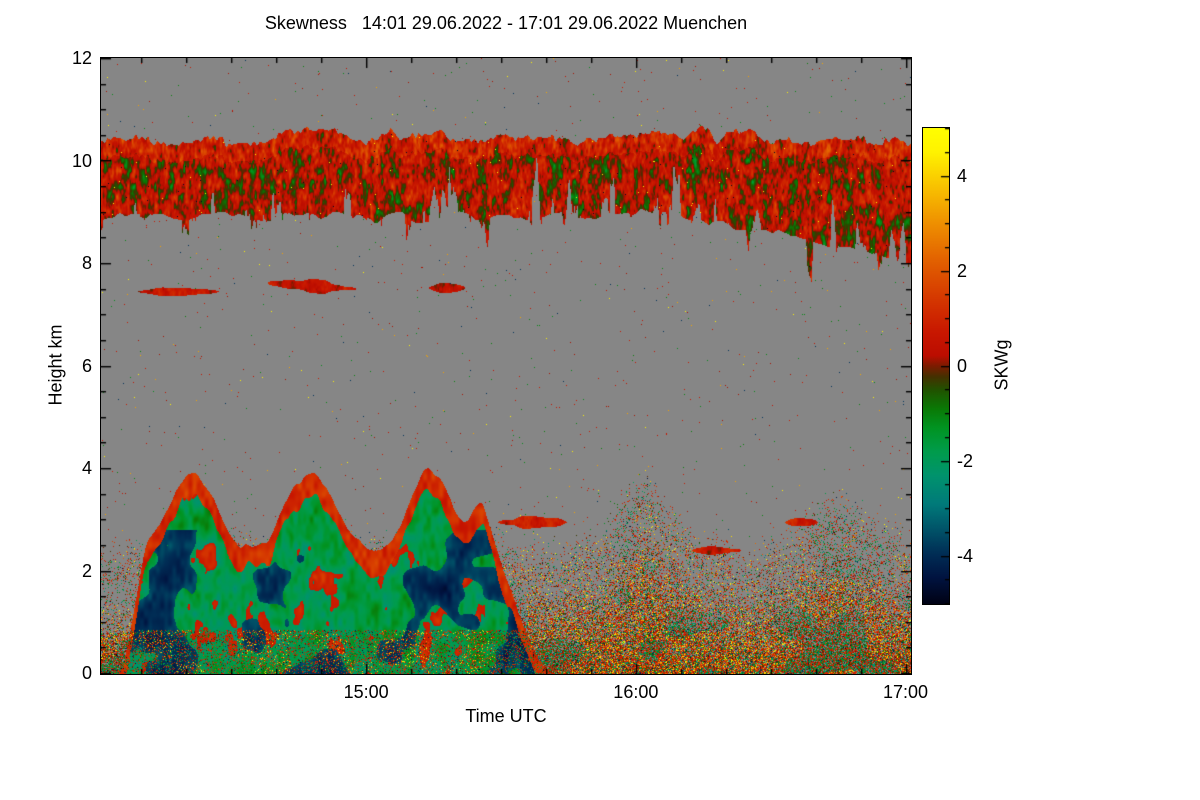 The image size is (1200, 800). I want to click on y-tick-label: 6, so click(86, 365).